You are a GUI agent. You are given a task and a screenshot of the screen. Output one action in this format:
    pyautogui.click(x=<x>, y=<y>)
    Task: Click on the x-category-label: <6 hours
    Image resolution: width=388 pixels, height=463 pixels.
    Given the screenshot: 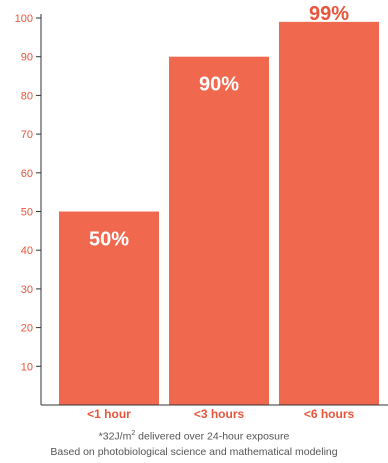 What is the action you would take?
    pyautogui.click(x=329, y=414)
    